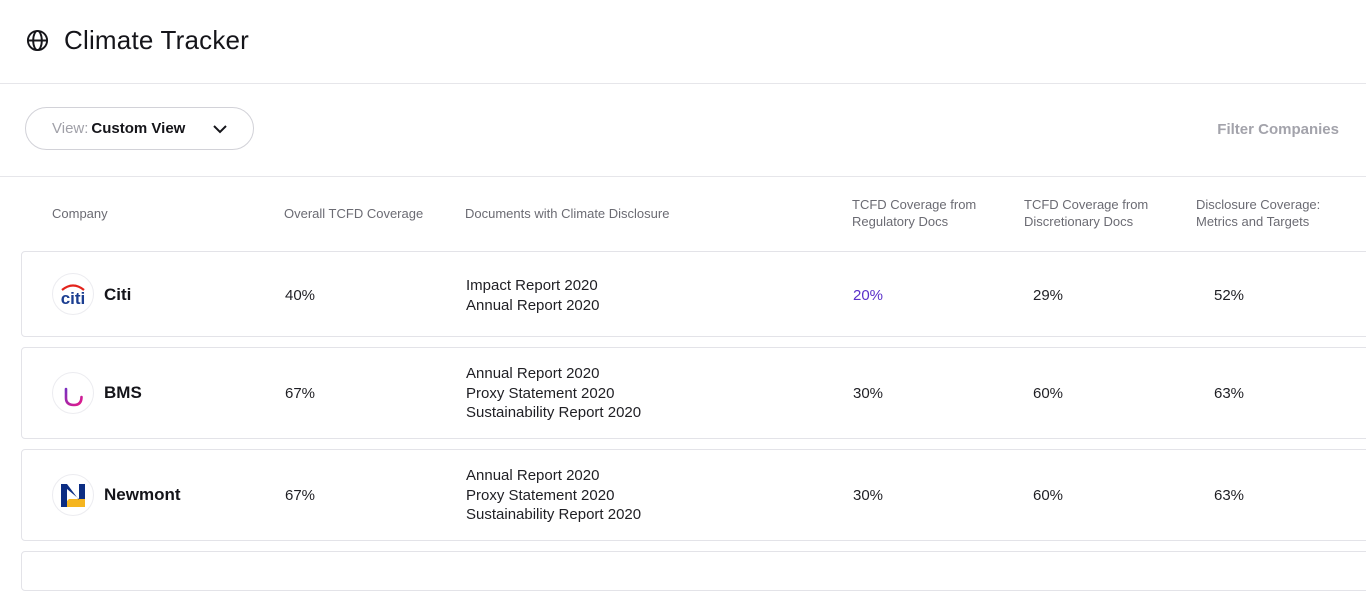 The height and width of the screenshot is (591, 1366). I want to click on app-title: Climate Tracker, so click(157, 40).